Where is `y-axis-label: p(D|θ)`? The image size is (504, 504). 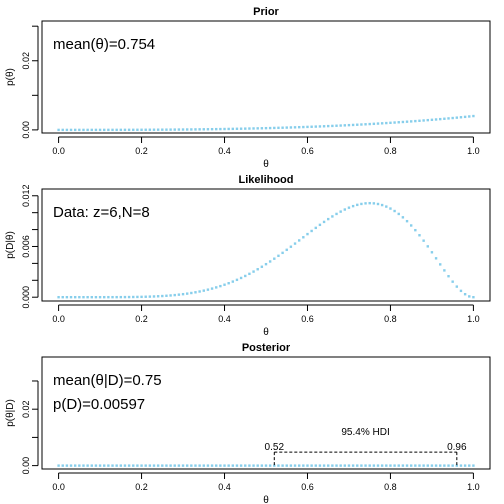
y-axis-label: p(D|θ) is located at coordinates (10, 245).